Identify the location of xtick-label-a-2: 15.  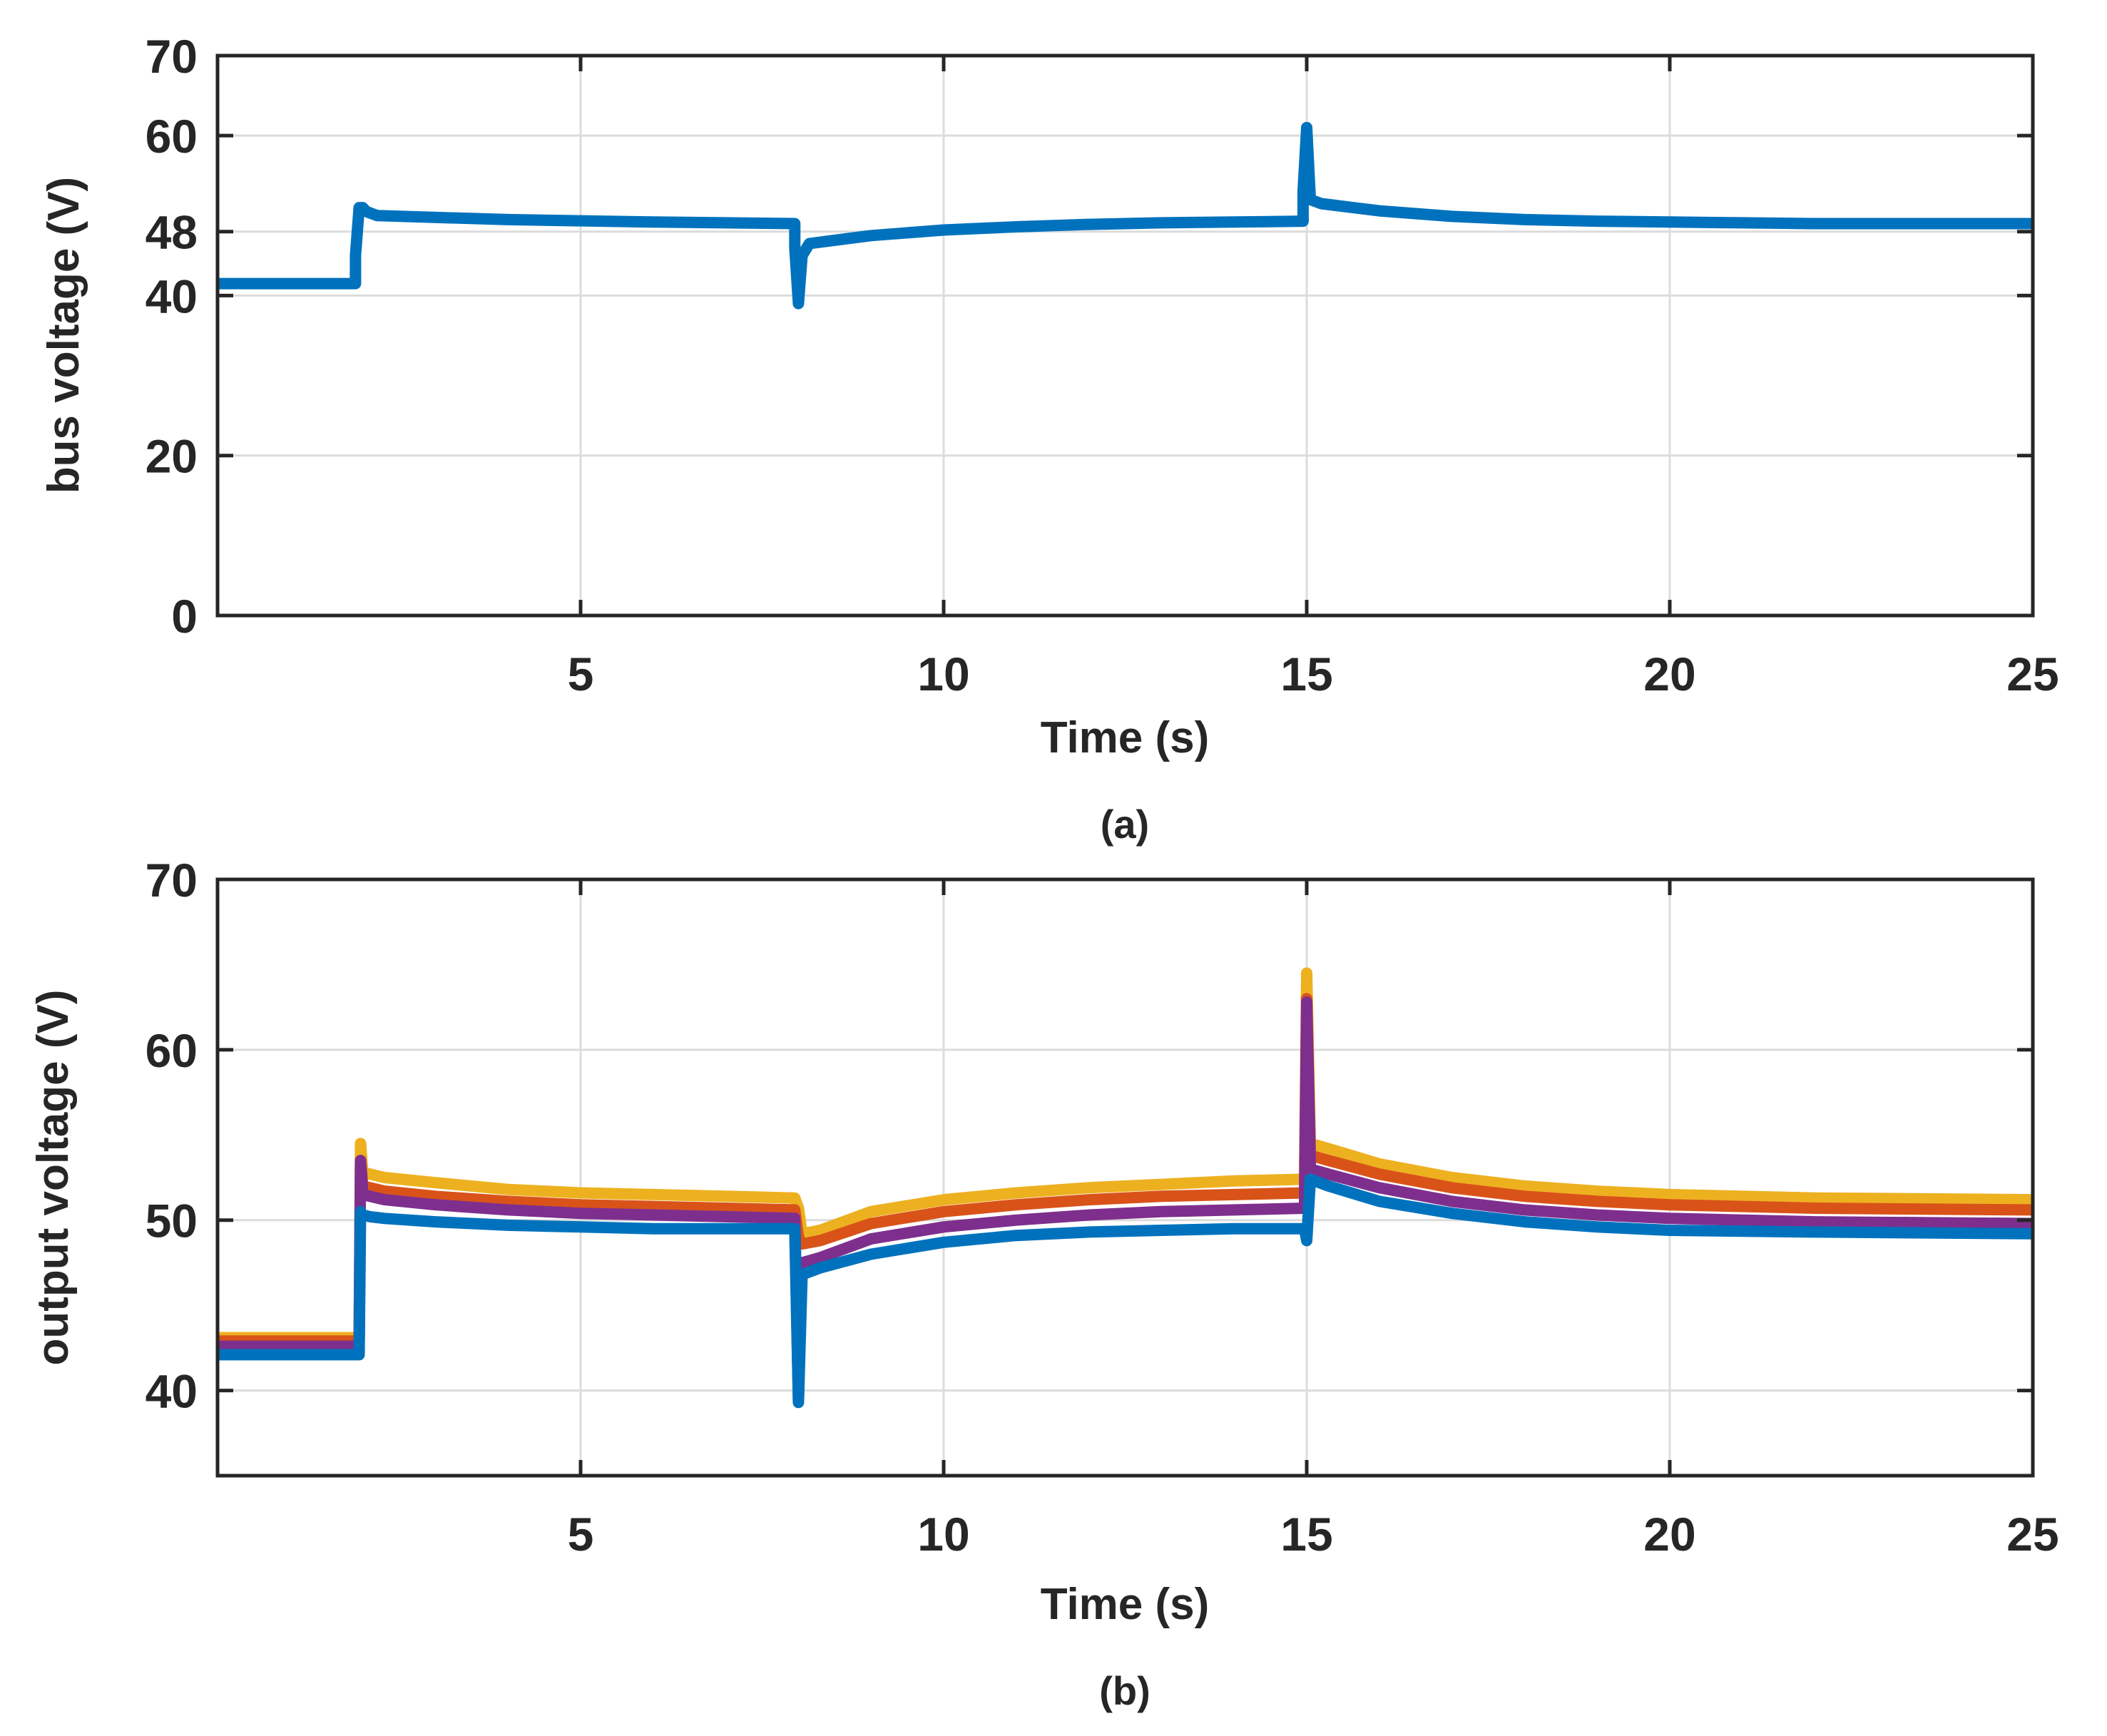
(1306, 674).